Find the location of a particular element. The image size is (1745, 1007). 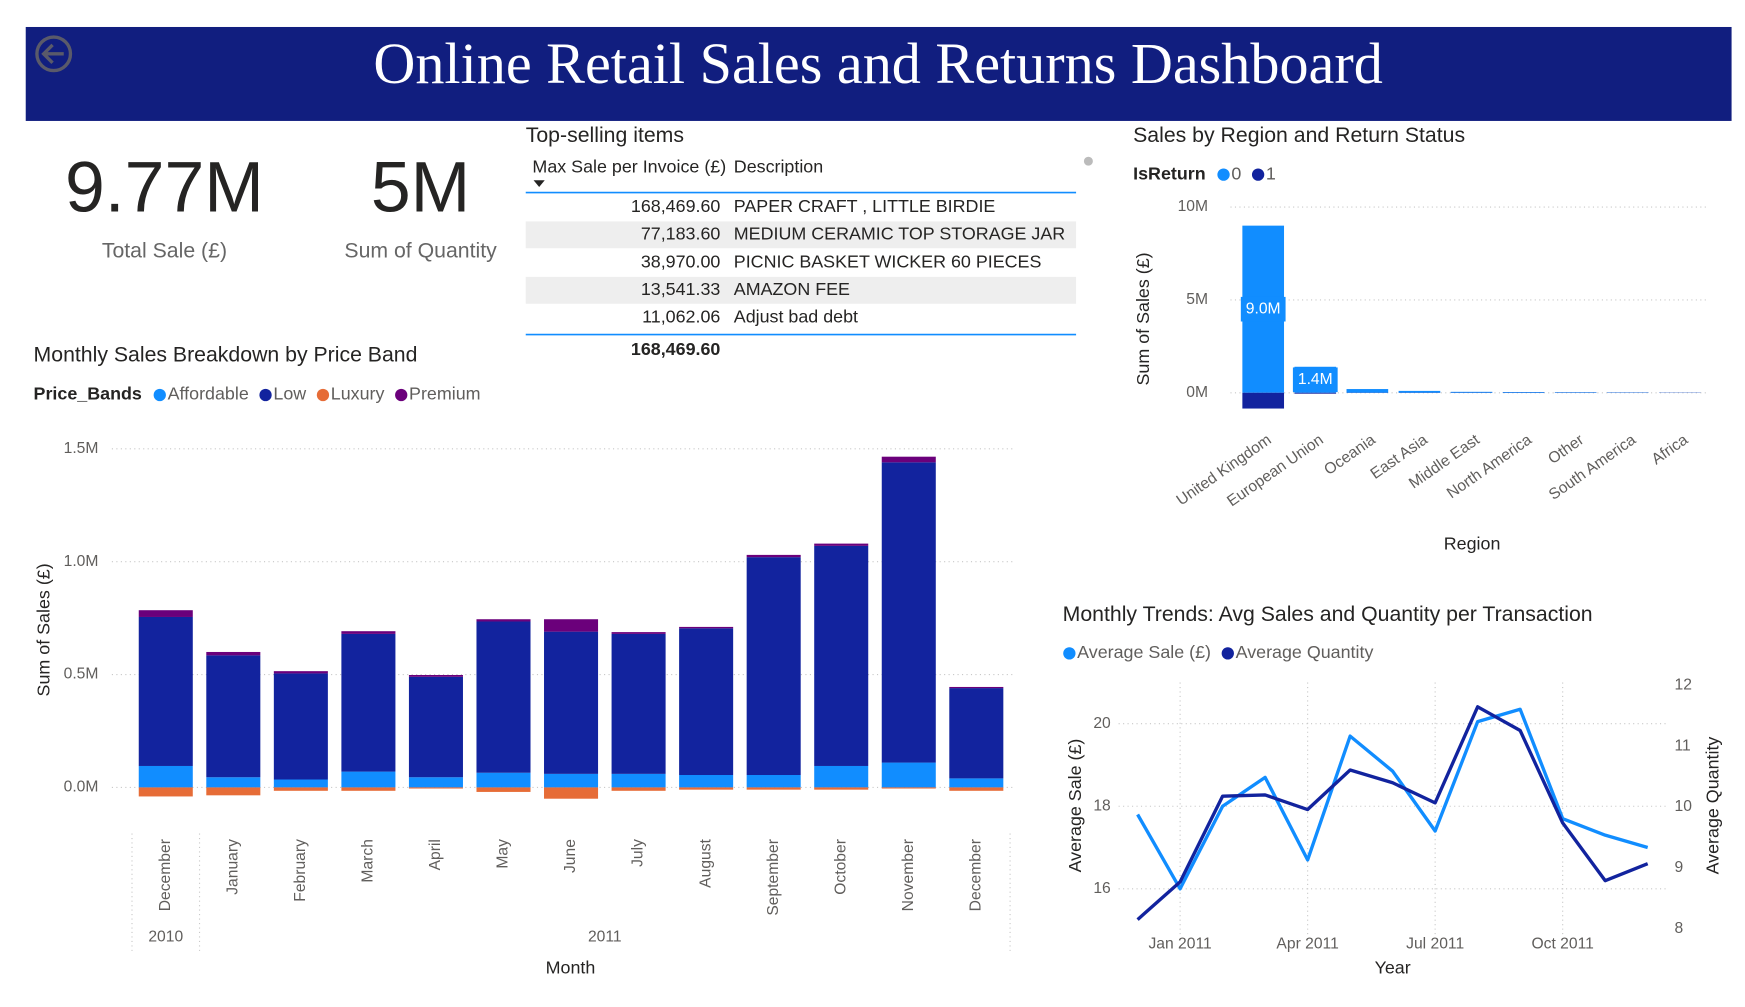

x-axis-title: Month is located at coordinates (571, 968).